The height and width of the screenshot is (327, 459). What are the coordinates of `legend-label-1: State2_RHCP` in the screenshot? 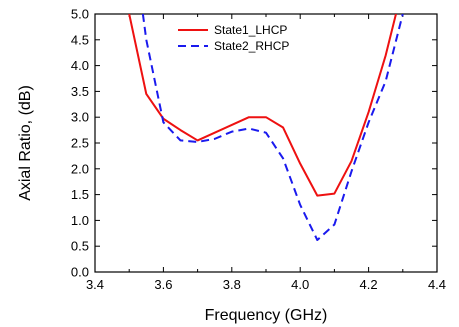 It's located at (251, 46).